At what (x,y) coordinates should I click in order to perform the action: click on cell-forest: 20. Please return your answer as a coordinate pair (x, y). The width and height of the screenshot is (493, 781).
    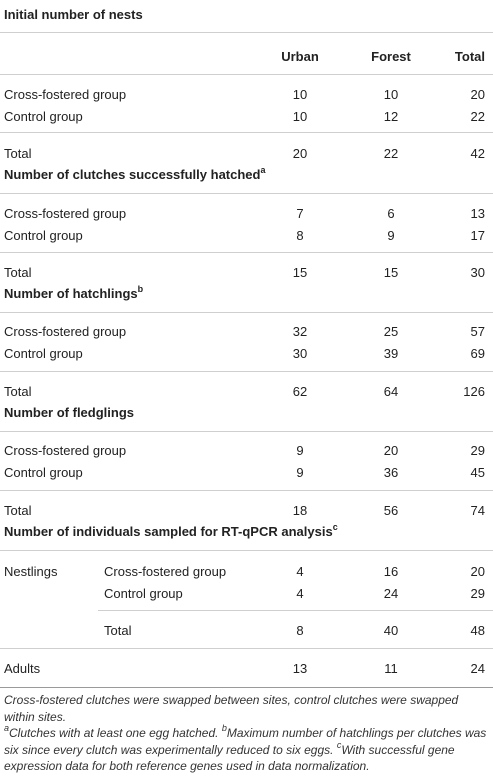
    Looking at the image, I should click on (391, 450).